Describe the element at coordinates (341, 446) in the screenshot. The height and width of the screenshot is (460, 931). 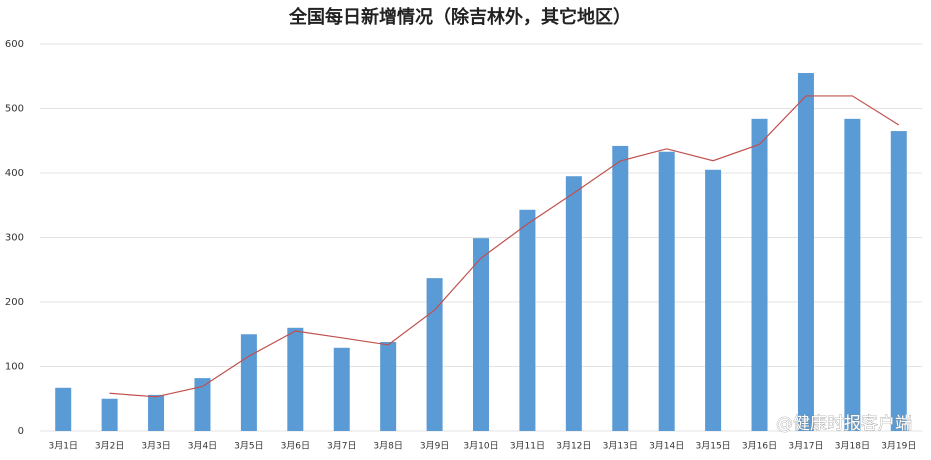
I see `x-tick-label: 3月7日` at that location.